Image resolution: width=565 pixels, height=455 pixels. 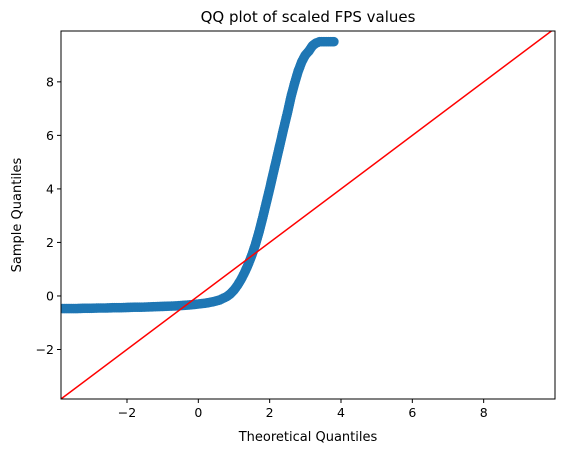 What do you see at coordinates (341, 412) in the screenshot?
I see `x-tick-label: 4` at bounding box center [341, 412].